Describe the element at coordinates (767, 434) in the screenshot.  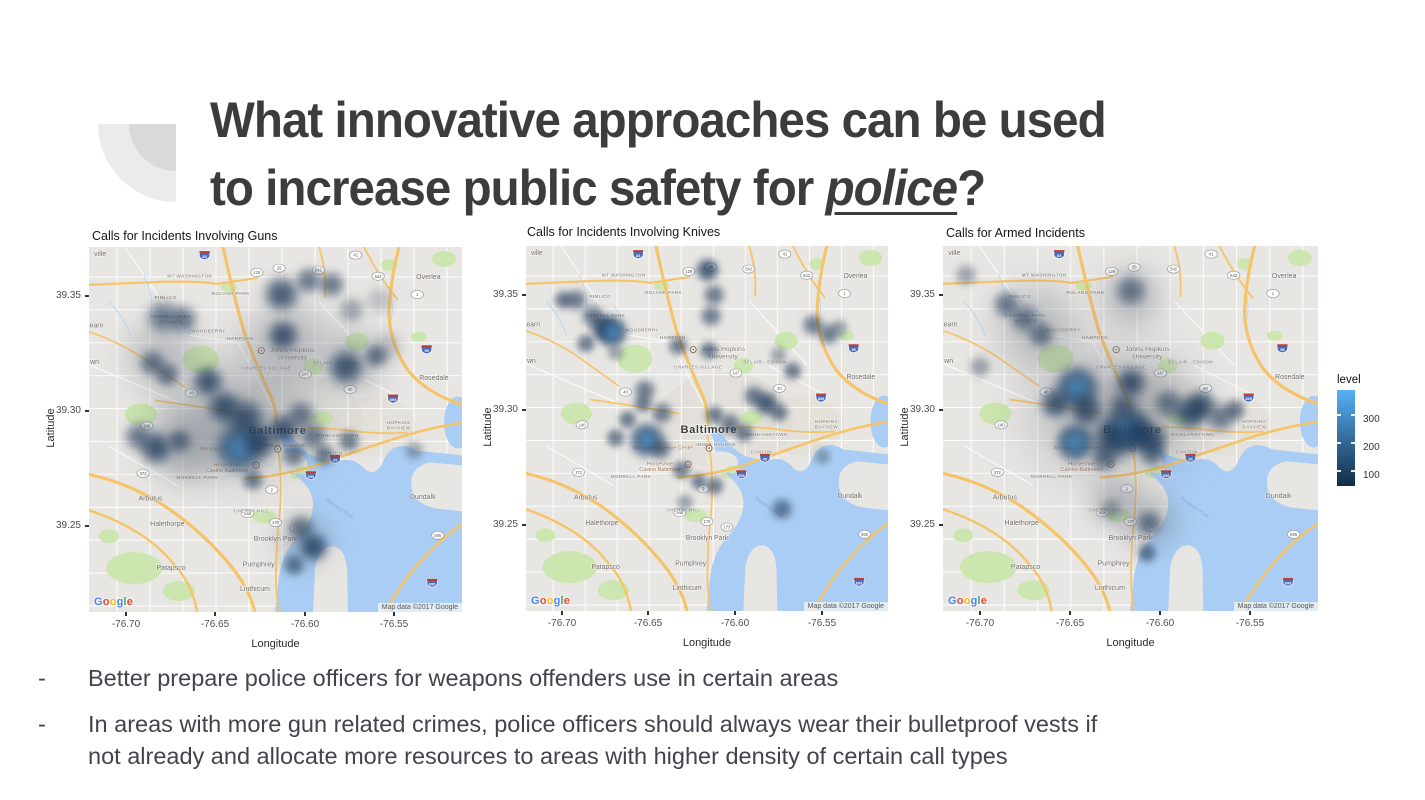
I see `svg-text: HIGHLANDTOWN` at that location.